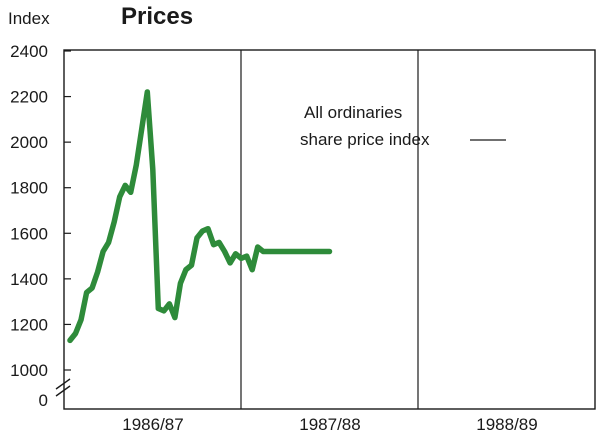  I want to click on y-tick-label: 1800, so click(29, 188).